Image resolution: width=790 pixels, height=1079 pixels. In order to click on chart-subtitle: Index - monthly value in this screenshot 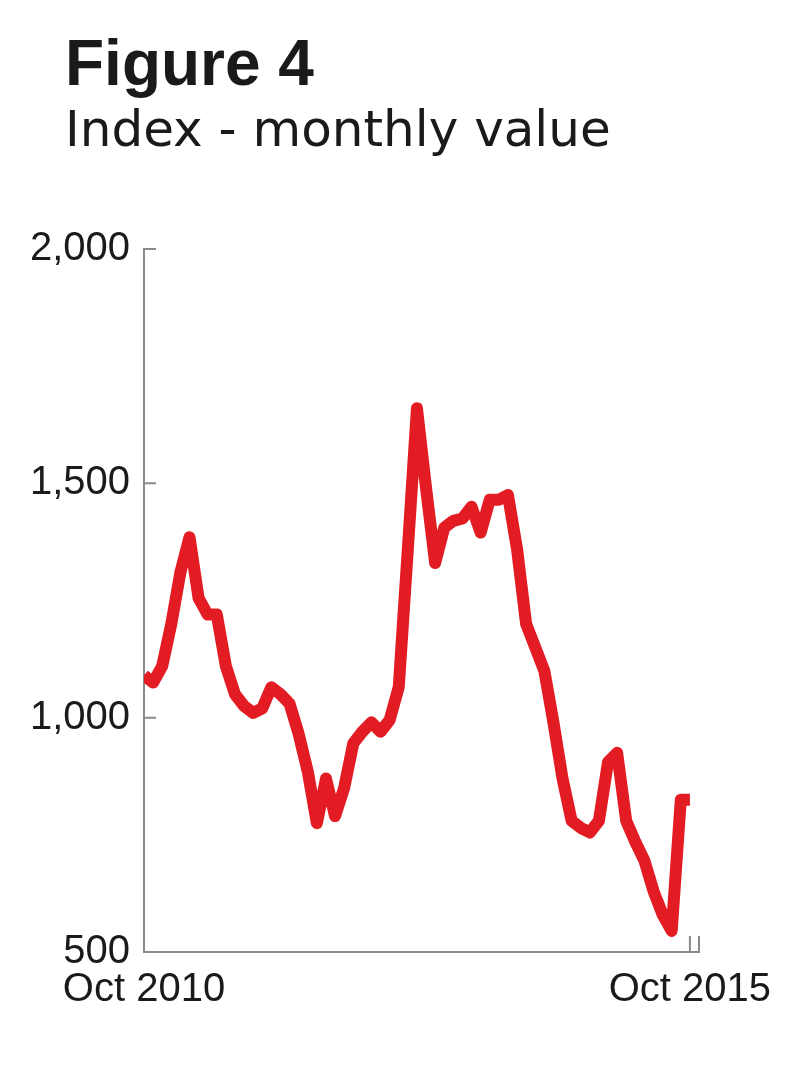, I will do `click(338, 129)`.